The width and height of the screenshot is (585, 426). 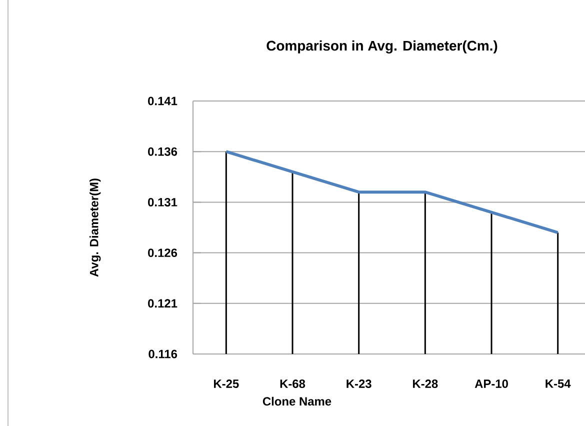 What do you see at coordinates (297, 401) in the screenshot?
I see `x-axis-title: Clone Name` at bounding box center [297, 401].